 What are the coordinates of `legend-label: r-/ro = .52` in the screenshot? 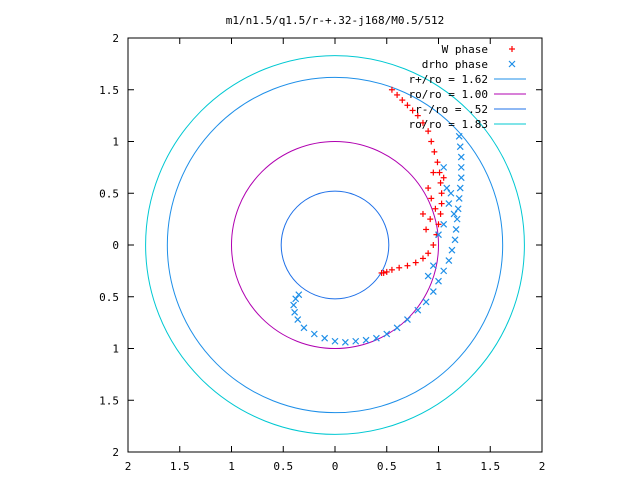 It's located at (451, 109).